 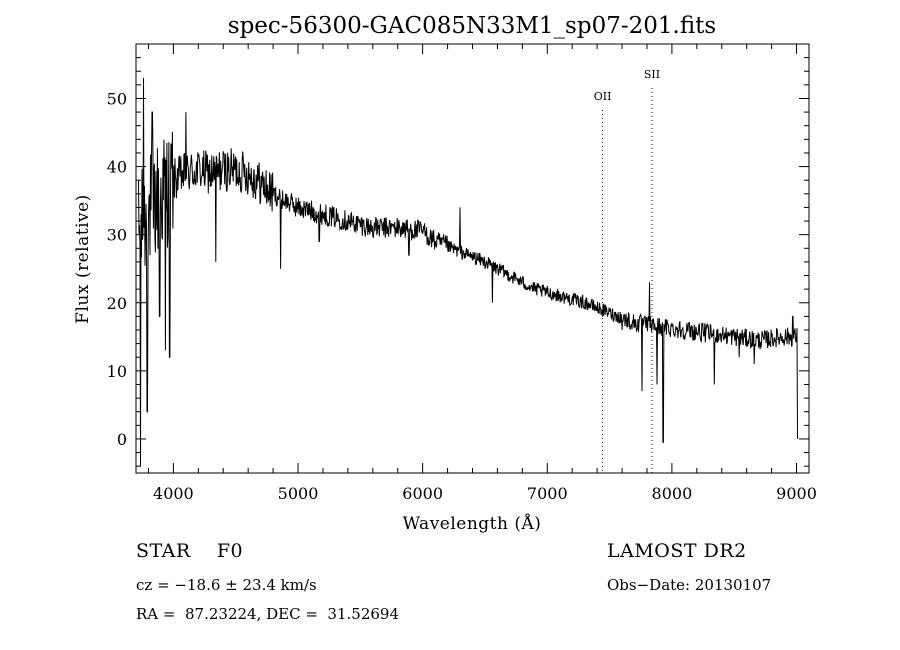 I want to click on x-axis-label: Wavelength (Å), so click(x=472, y=523).